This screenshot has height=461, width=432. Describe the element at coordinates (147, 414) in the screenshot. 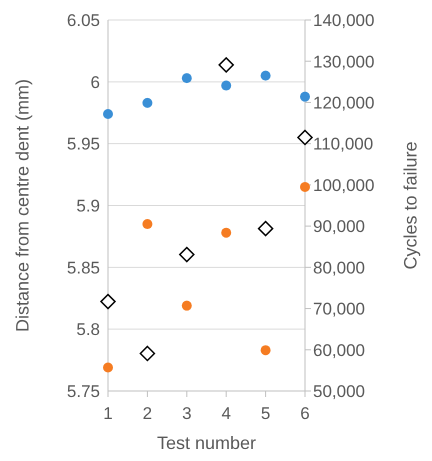

I see `x-tick-label: 2` at that location.